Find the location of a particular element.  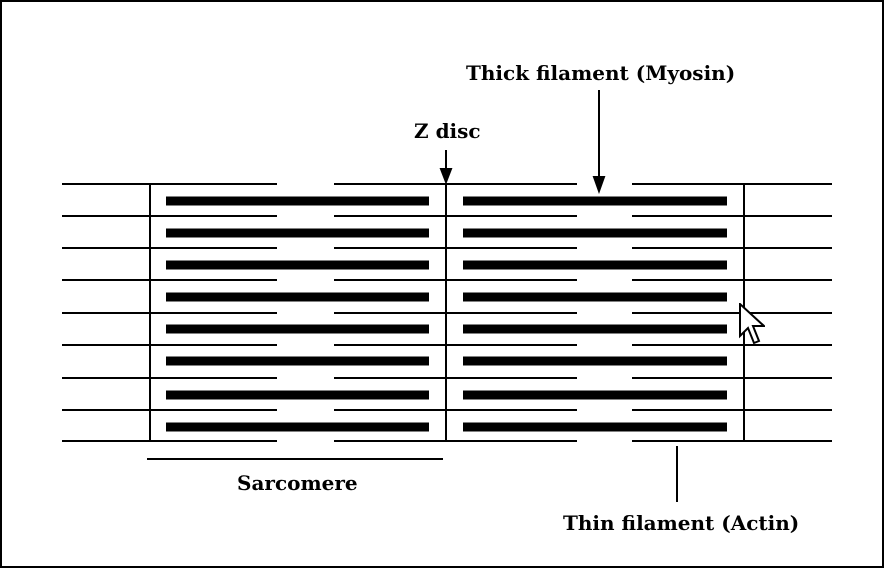

z-disc-pointer-arrowhead is located at coordinates (446, 176).